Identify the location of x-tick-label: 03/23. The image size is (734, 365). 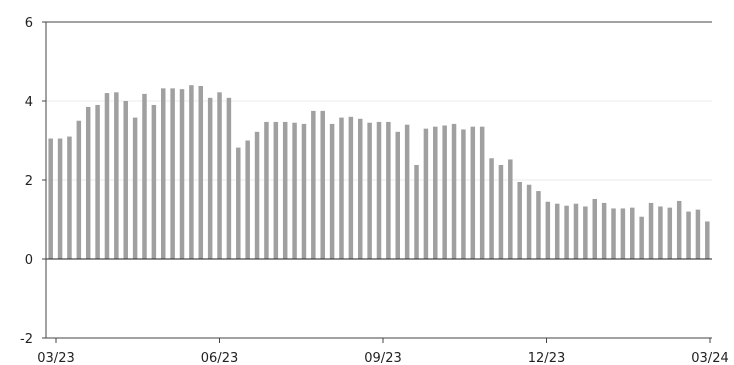
(55, 358).